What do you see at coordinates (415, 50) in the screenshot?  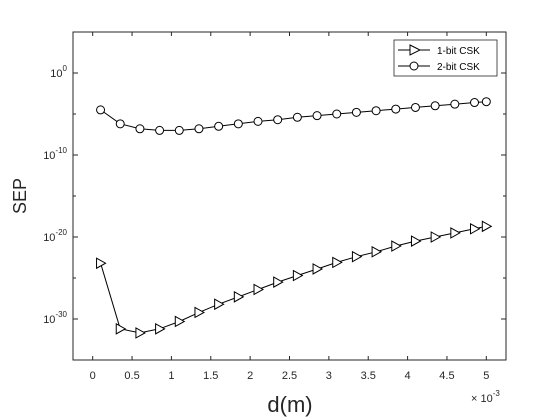 I see `legend-marker-triangle-icon` at bounding box center [415, 50].